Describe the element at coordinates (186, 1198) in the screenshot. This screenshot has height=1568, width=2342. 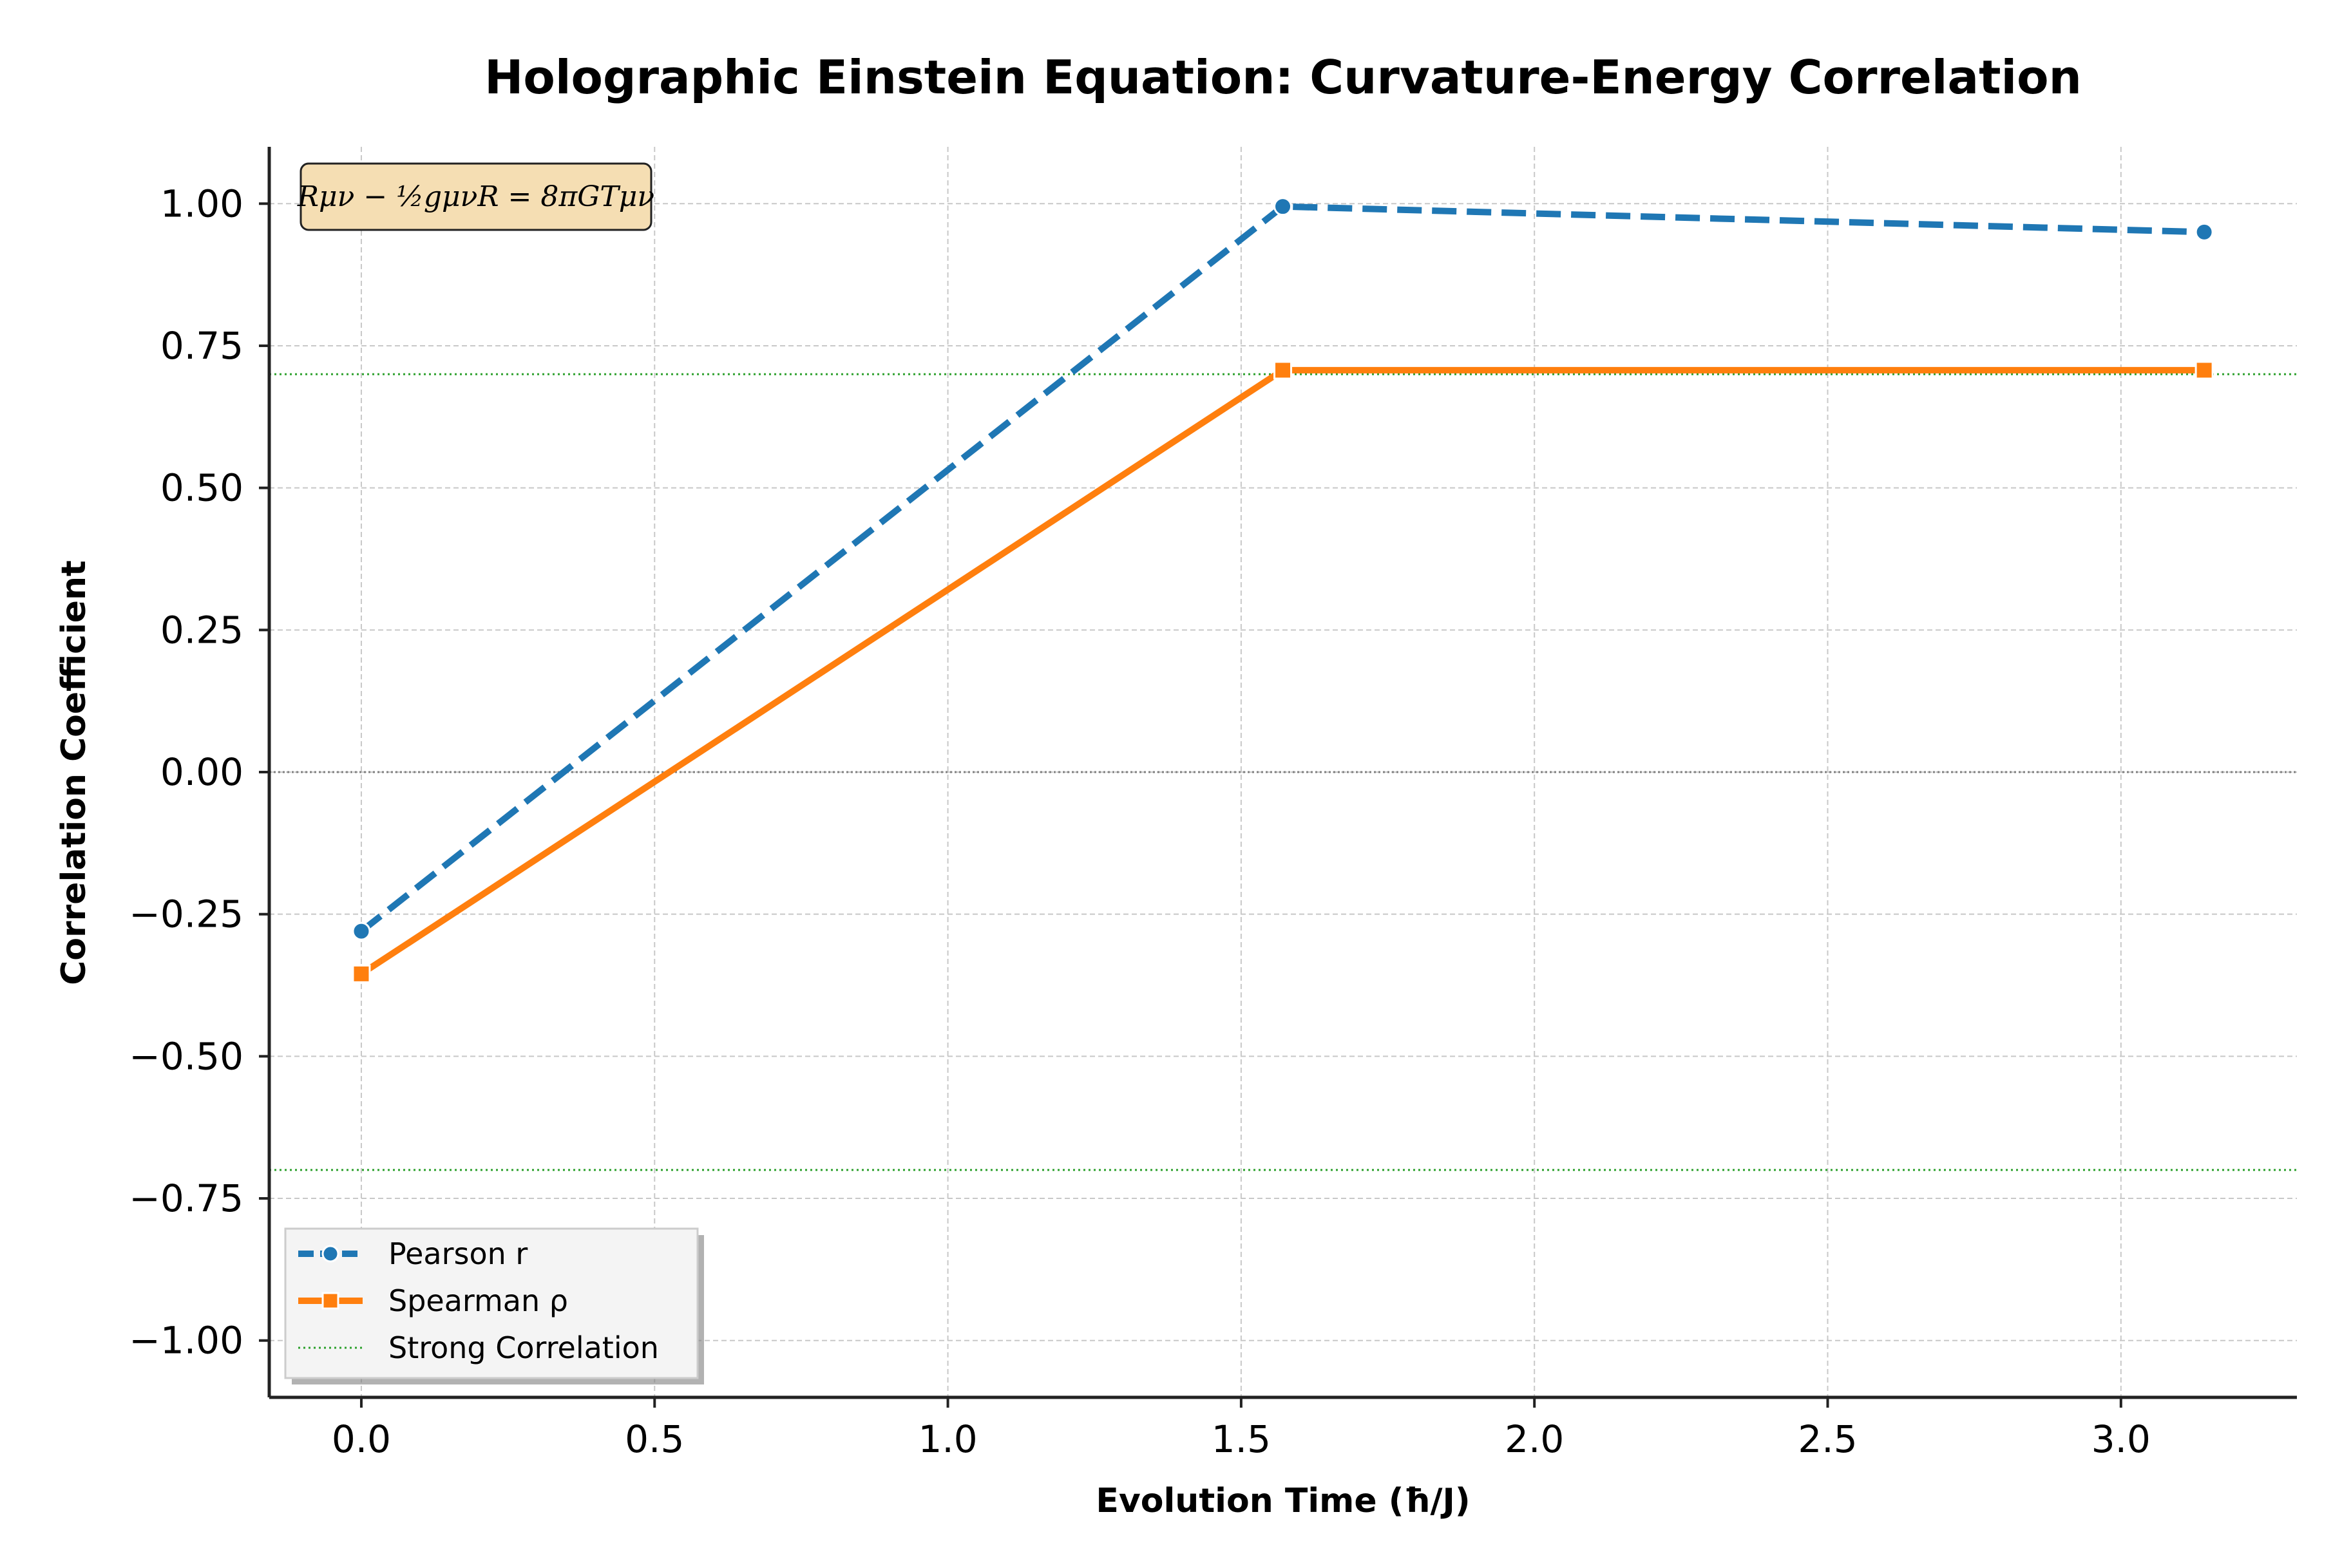
I see `y-tick-label: −0.75` at that location.